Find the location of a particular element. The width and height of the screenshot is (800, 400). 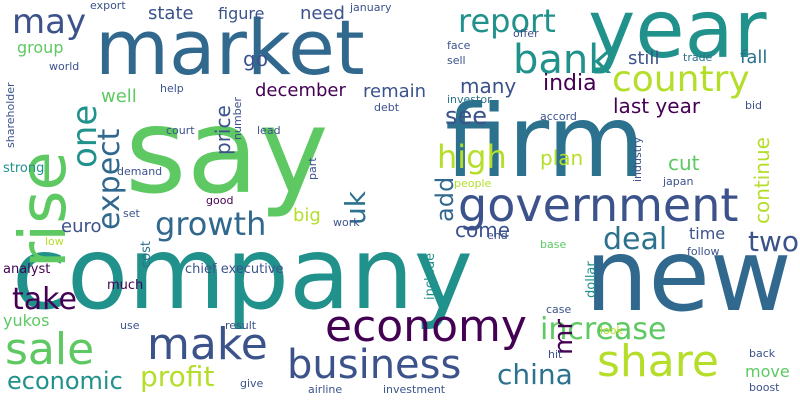

word-last-year: last year is located at coordinates (657, 106).